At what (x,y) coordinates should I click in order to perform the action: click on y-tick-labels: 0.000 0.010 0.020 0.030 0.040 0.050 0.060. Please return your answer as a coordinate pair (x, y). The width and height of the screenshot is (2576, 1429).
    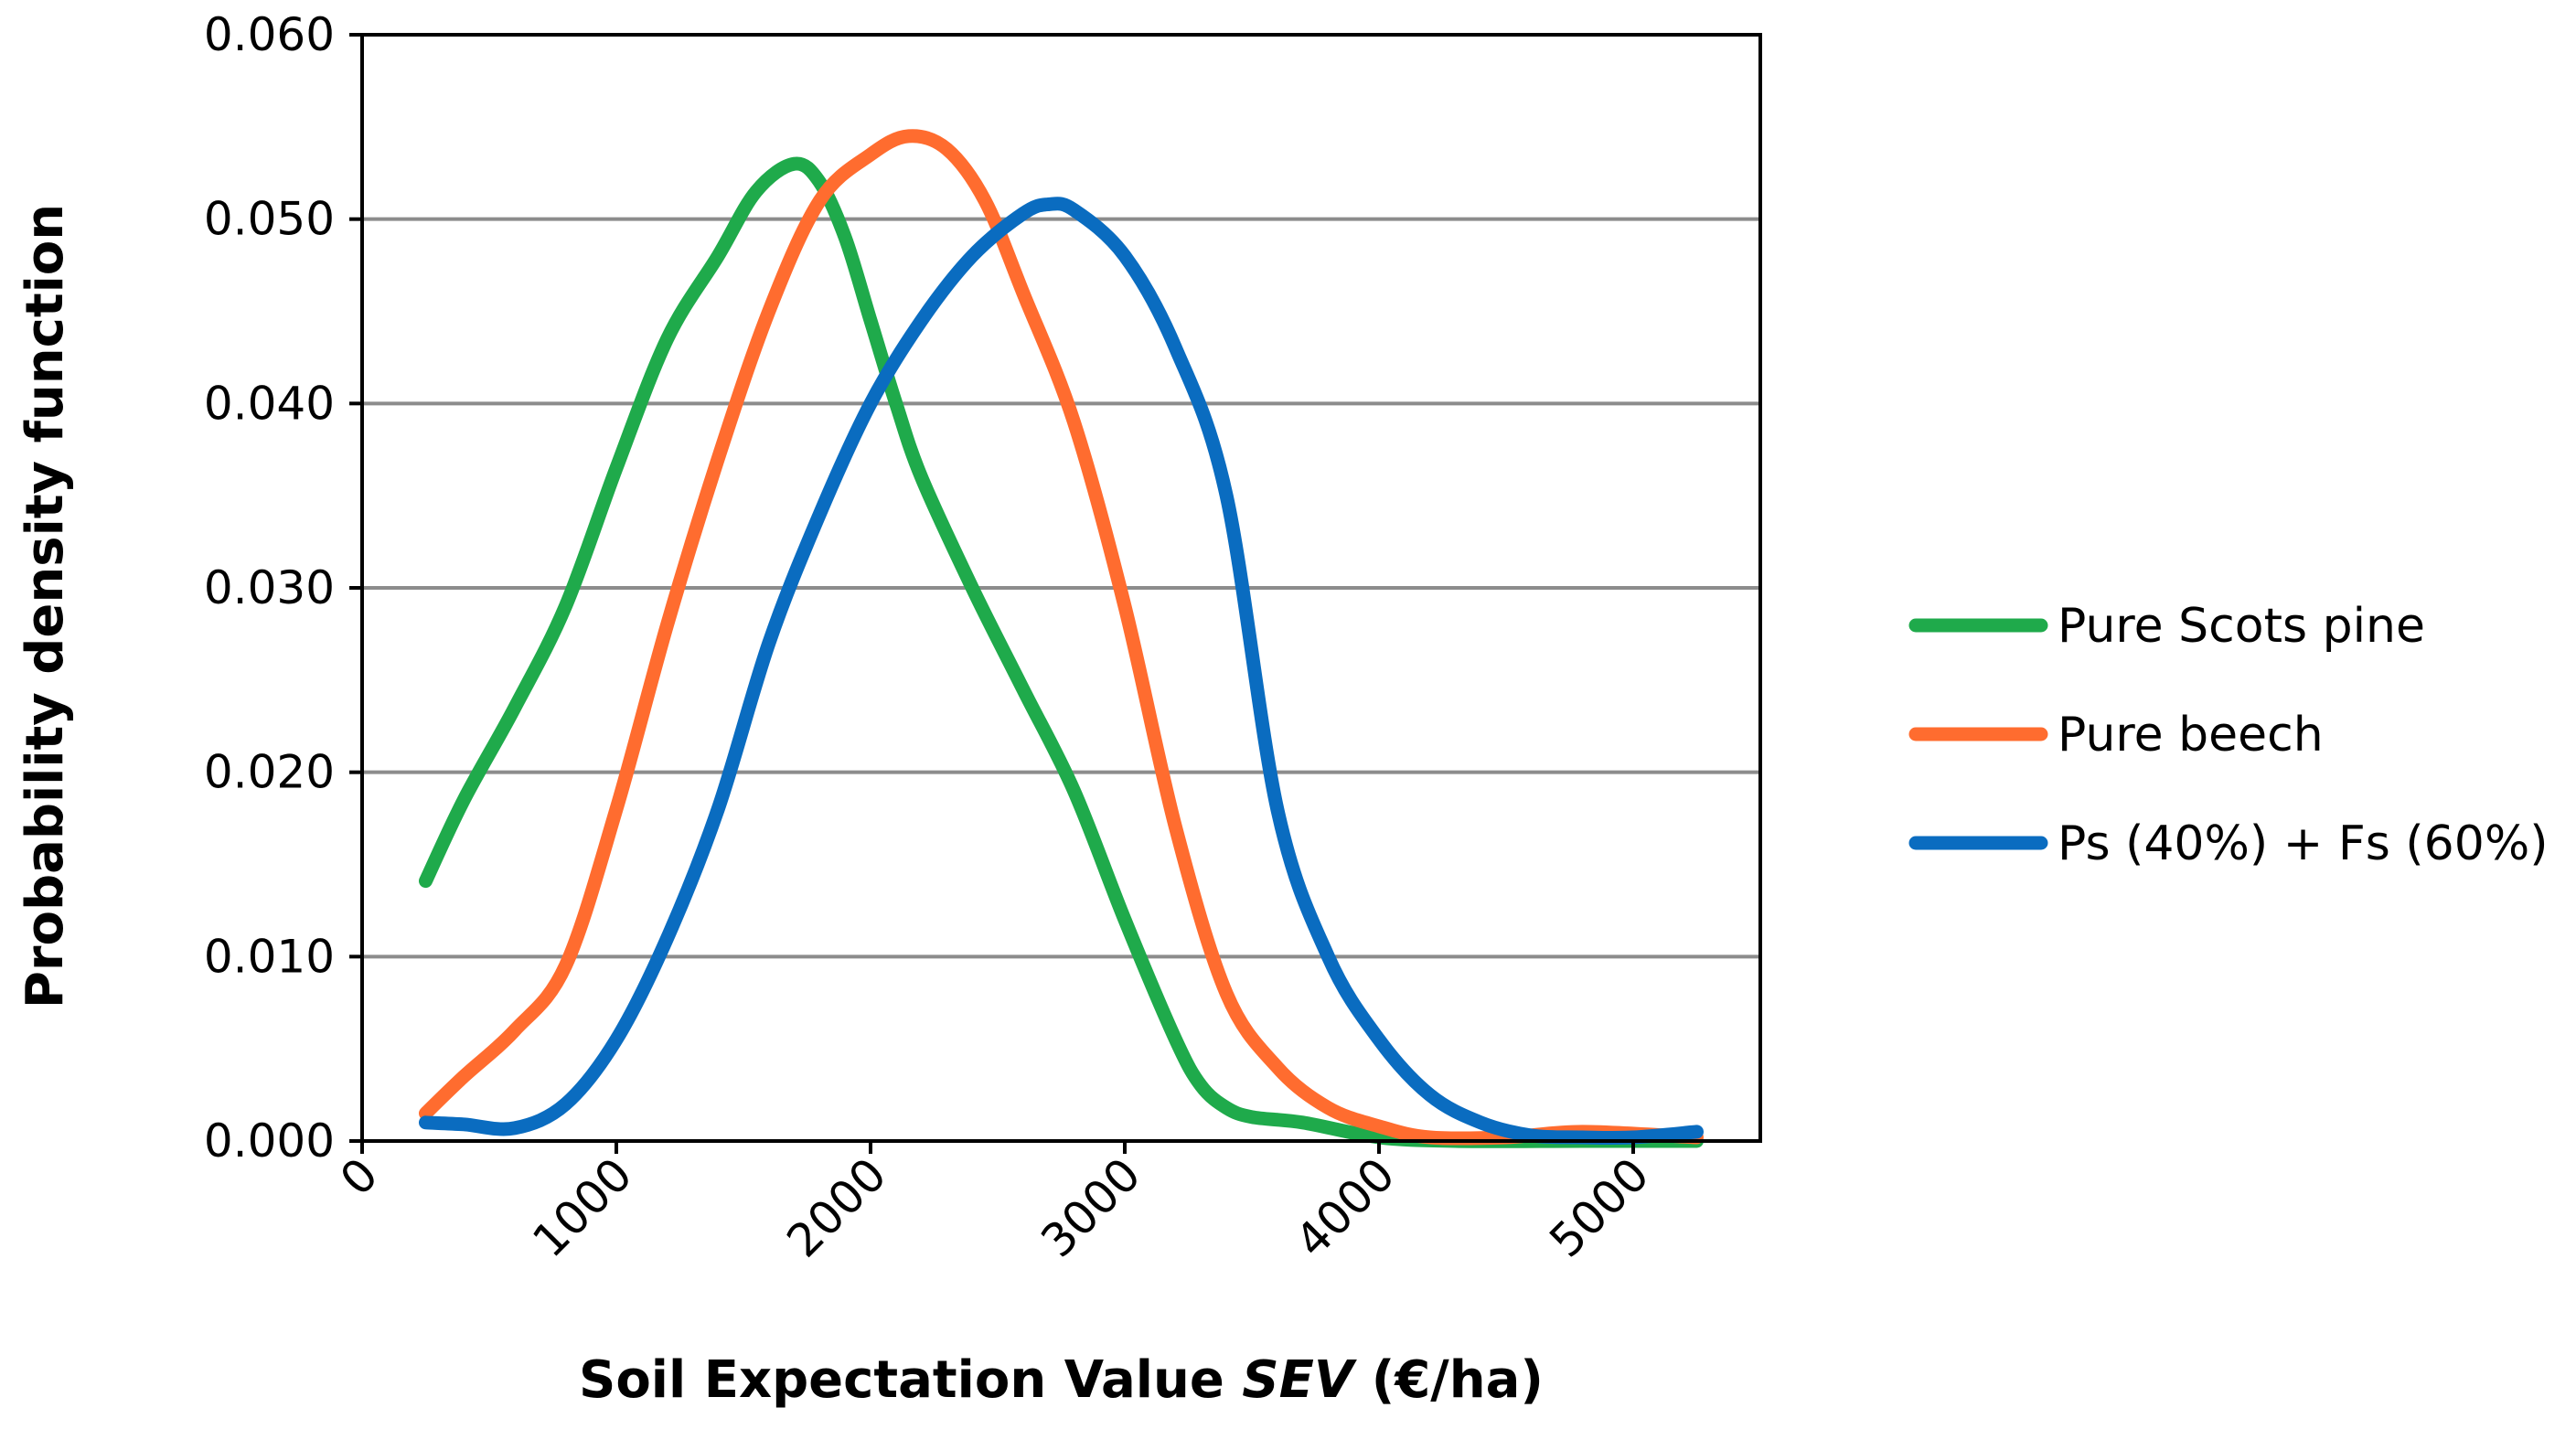
    Looking at the image, I should click on (269, 588).